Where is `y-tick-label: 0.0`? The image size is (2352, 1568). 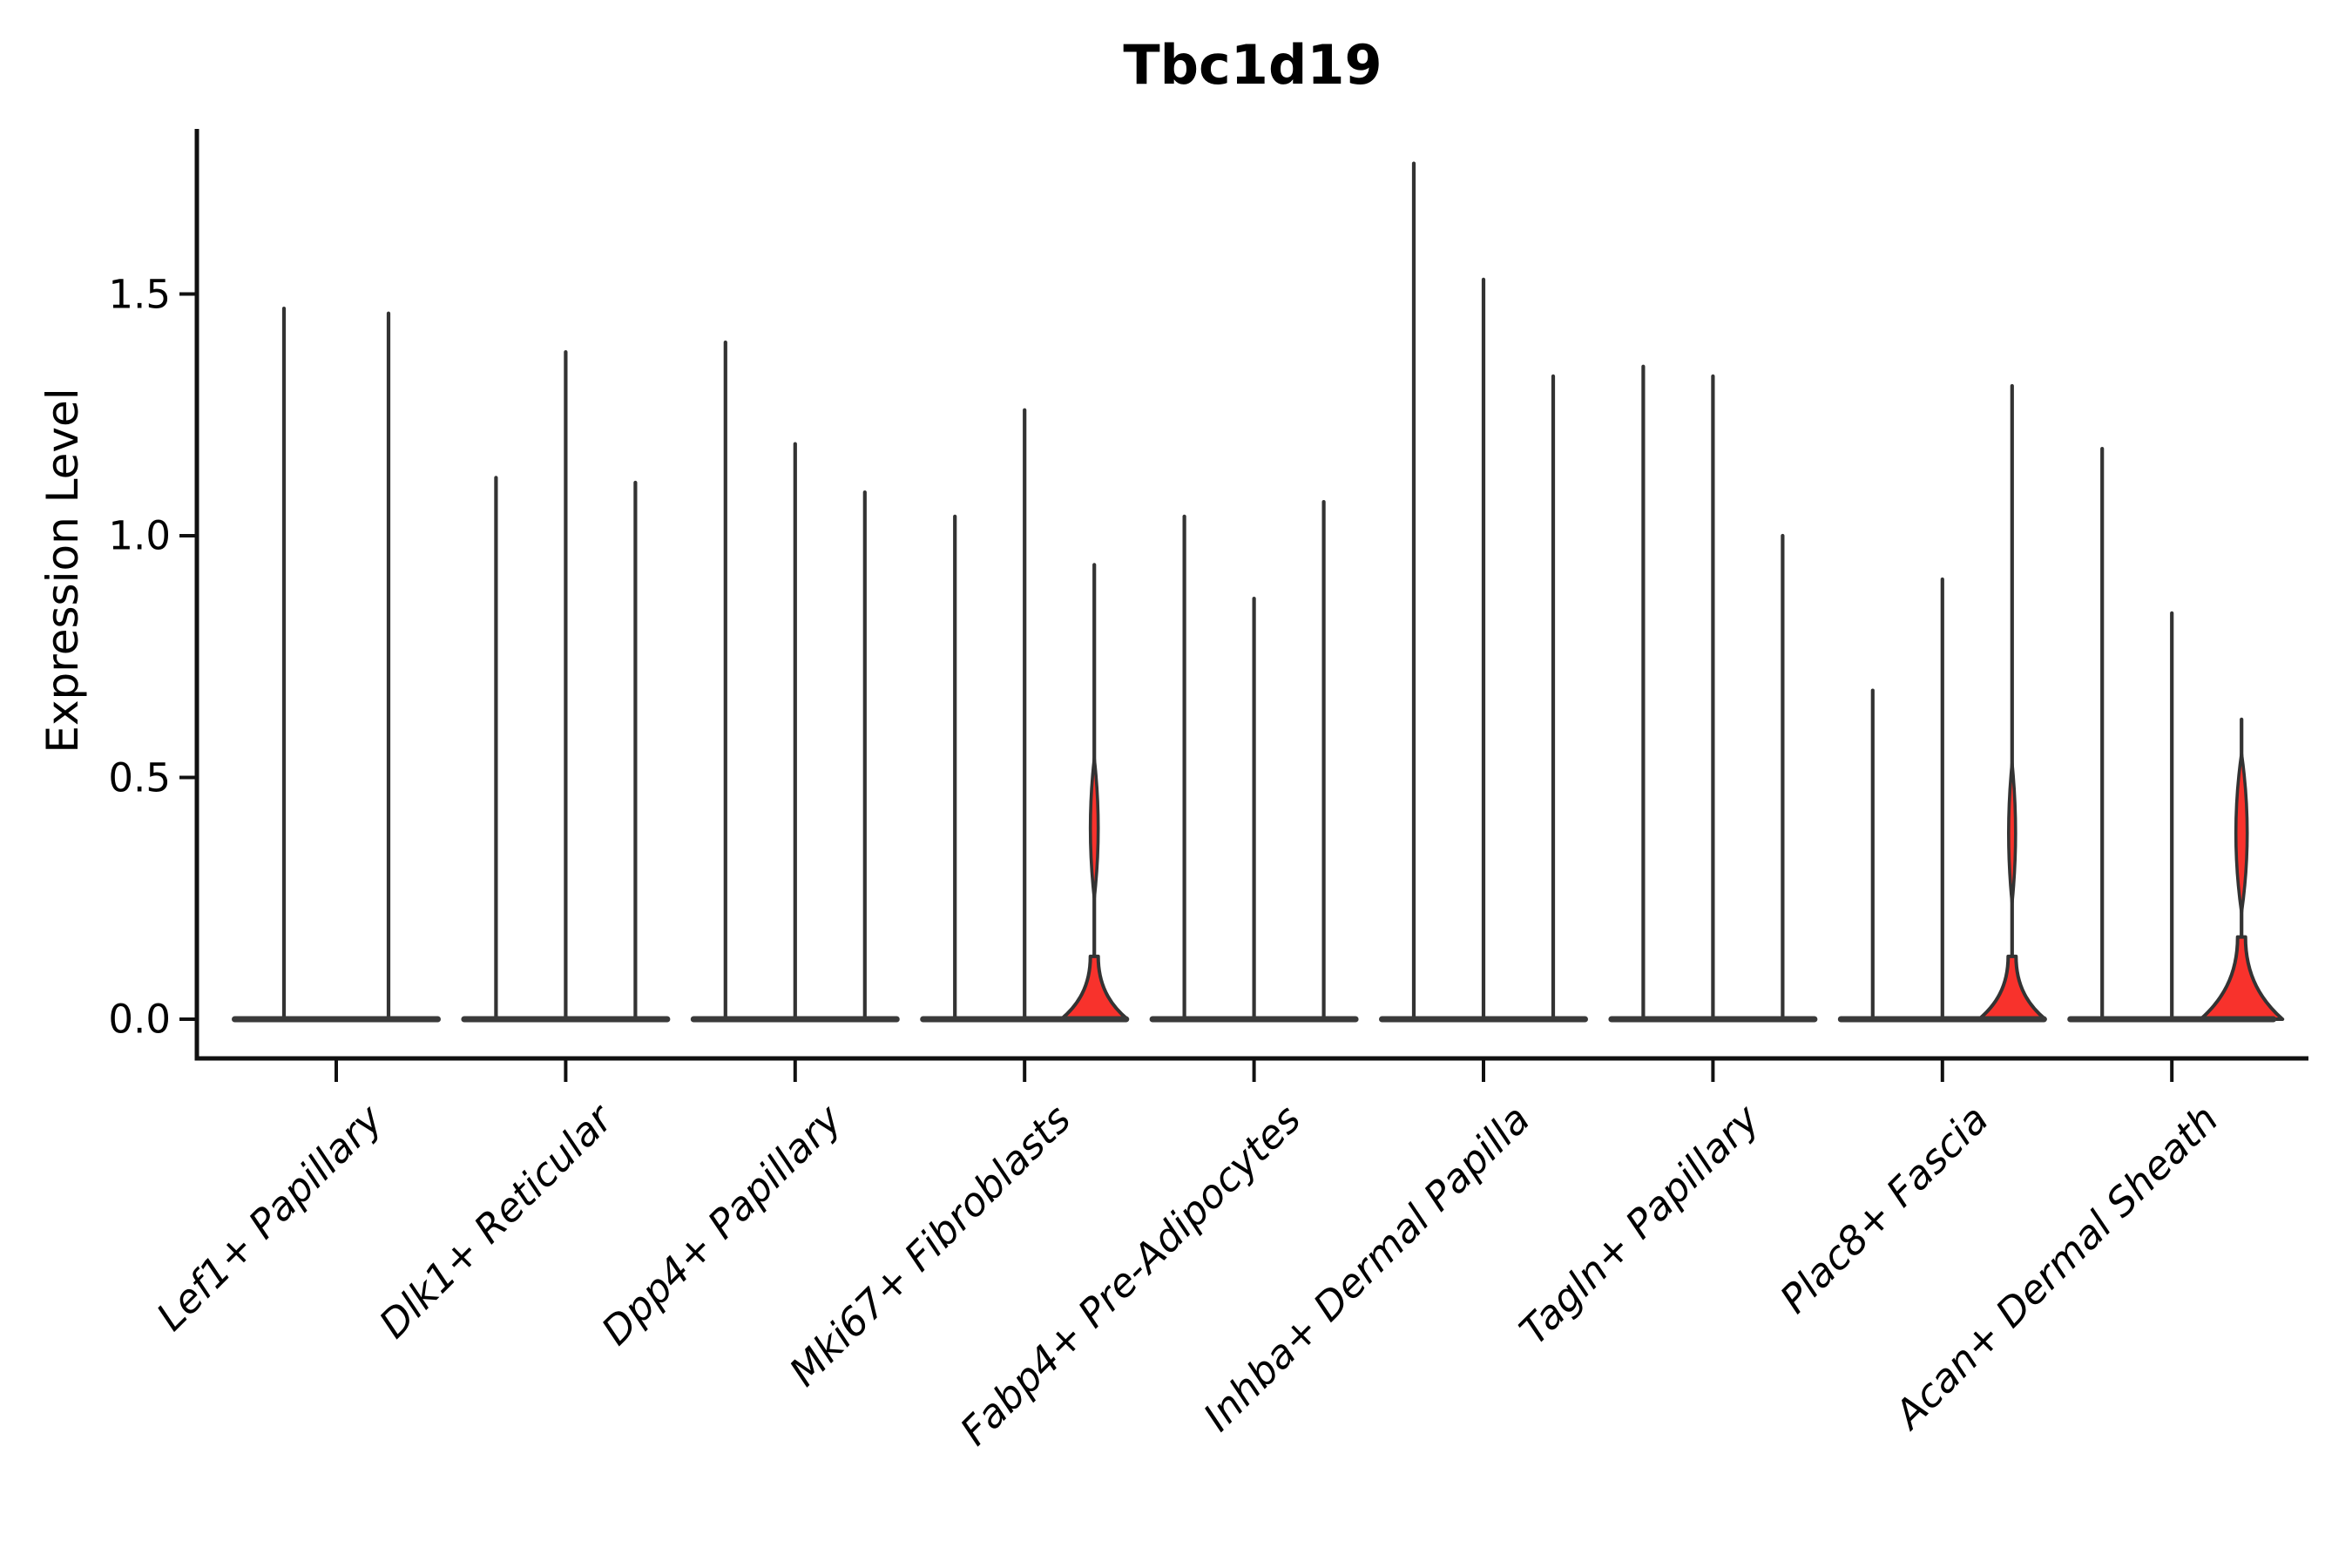
y-tick-label: 0.0 is located at coordinates (139, 1019).